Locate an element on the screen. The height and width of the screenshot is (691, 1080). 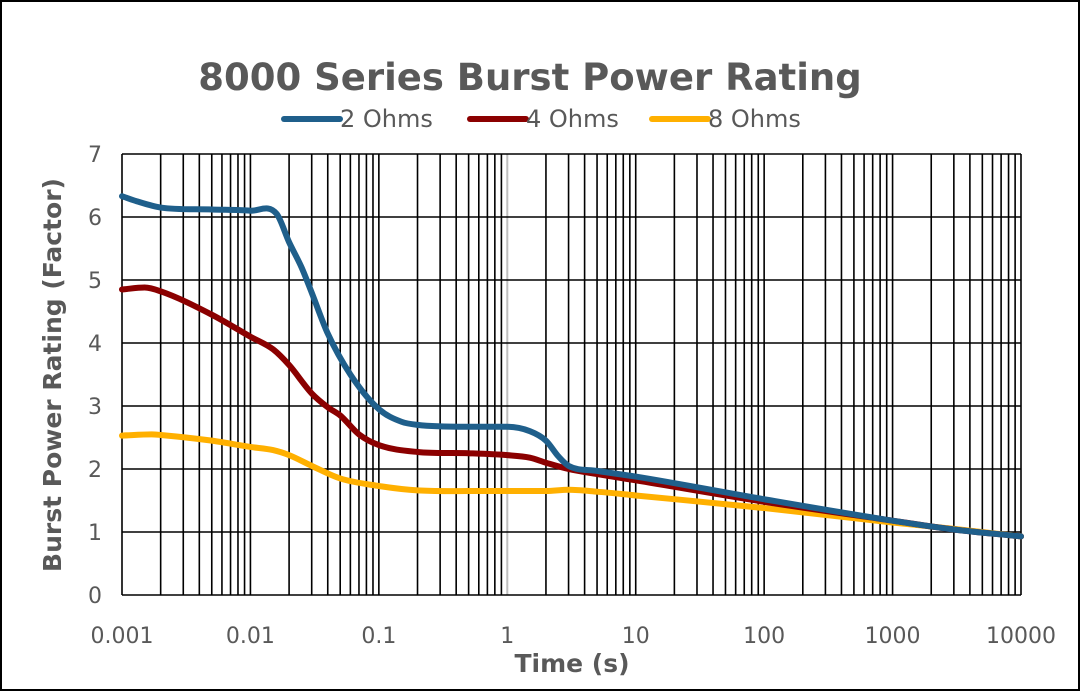
x-tick-label: 10 is located at coordinates (636, 636).